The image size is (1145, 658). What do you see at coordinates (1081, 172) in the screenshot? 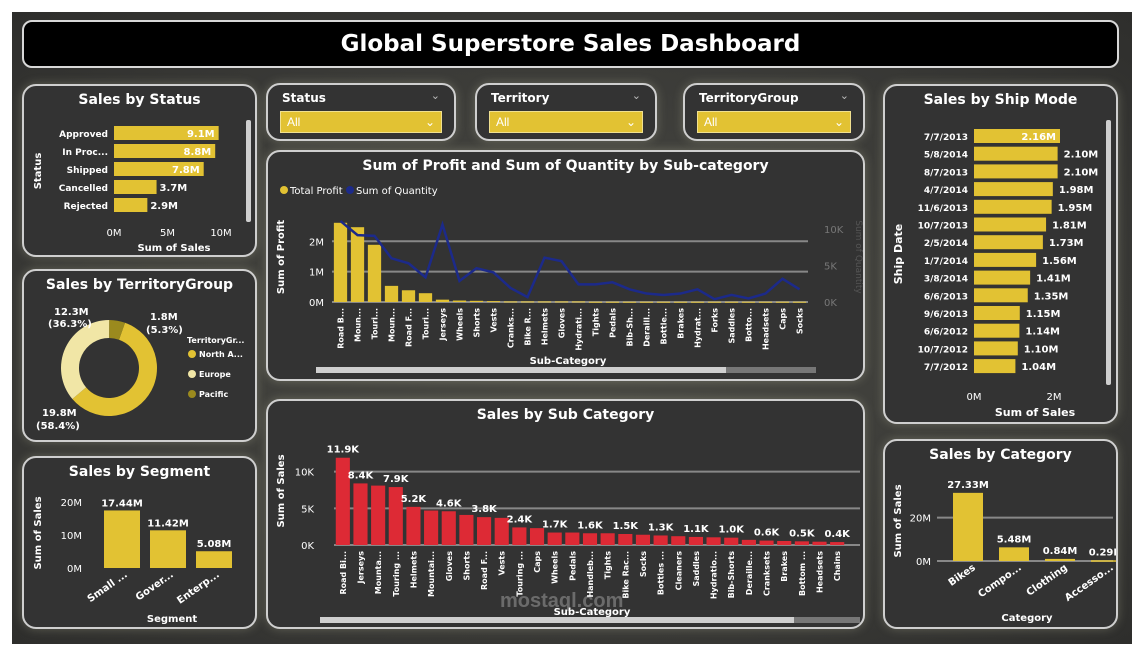
I see `data-label: 2.10M` at bounding box center [1081, 172].